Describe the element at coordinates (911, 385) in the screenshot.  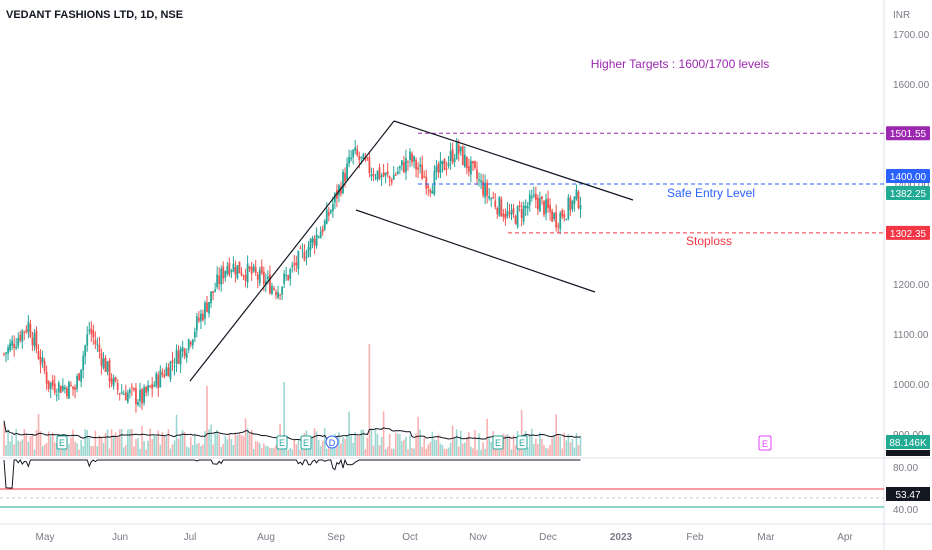
I see `y-tick-label: 1000.00` at that location.